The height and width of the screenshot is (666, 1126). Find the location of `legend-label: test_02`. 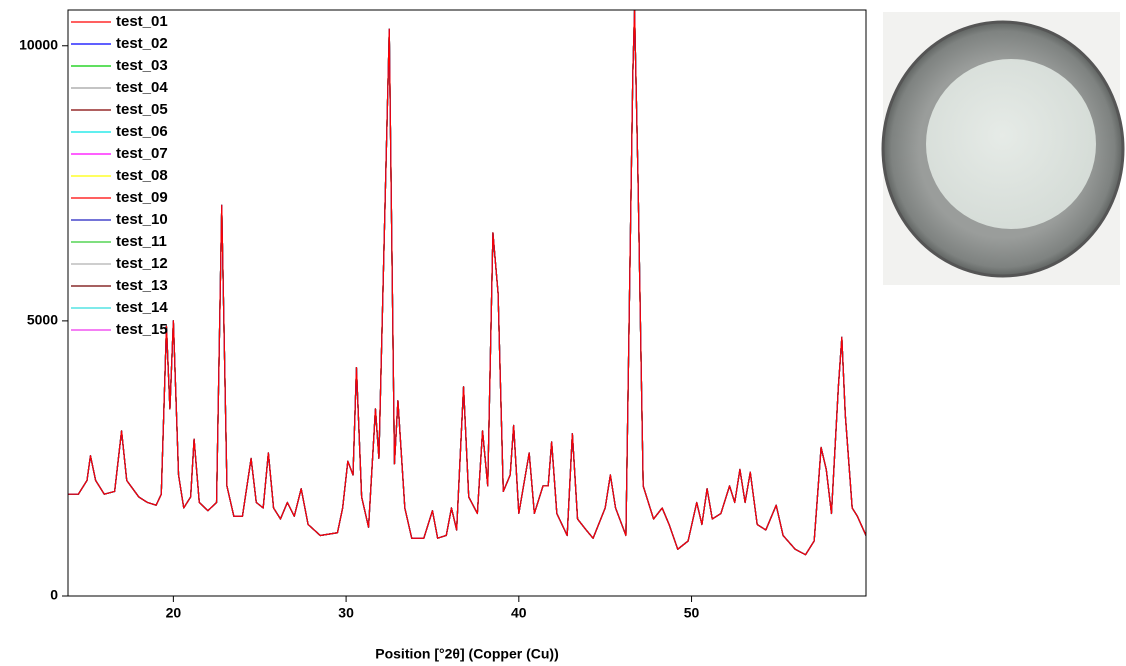

legend-label: test_02 is located at coordinates (142, 43).